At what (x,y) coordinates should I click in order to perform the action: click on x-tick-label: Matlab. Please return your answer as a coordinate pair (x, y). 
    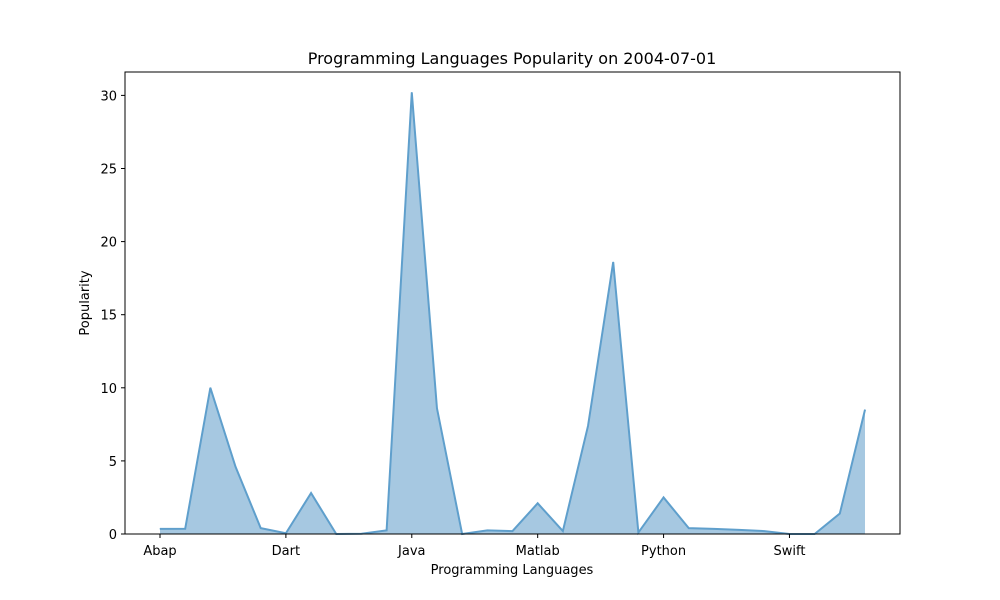
    Looking at the image, I should click on (538, 551).